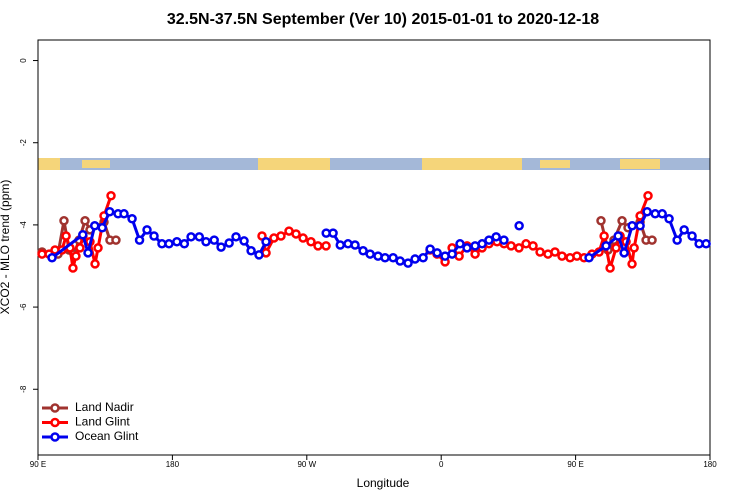  What do you see at coordinates (23, 225) in the screenshot?
I see `y-tick-label: -4` at bounding box center [23, 225].